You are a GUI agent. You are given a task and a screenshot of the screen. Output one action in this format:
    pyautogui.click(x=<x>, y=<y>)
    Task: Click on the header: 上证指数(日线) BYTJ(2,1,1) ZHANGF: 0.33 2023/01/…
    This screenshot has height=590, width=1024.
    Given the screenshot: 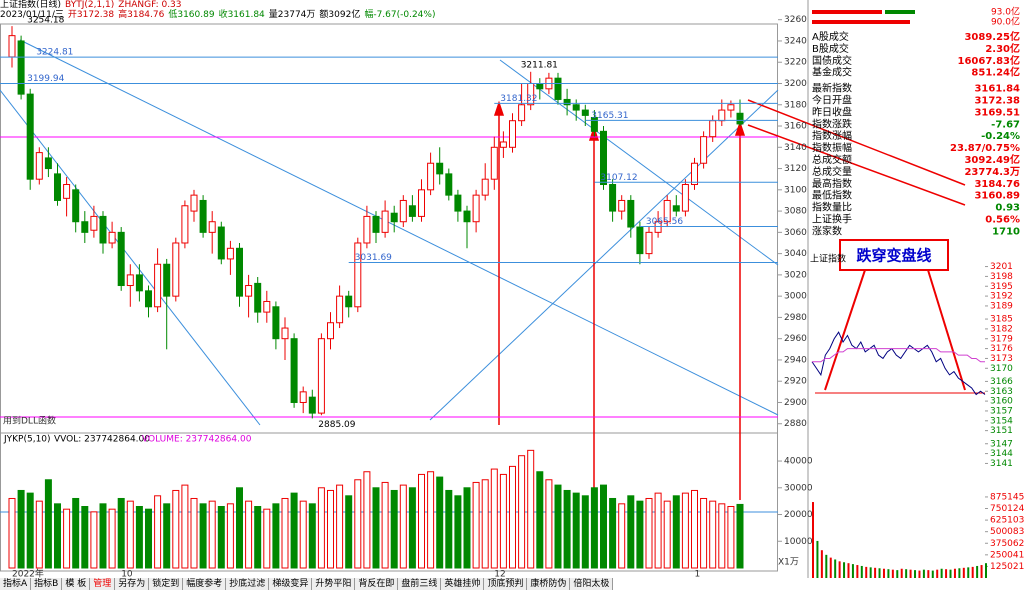 What is the action you would take?
    pyautogui.click(x=389, y=10)
    